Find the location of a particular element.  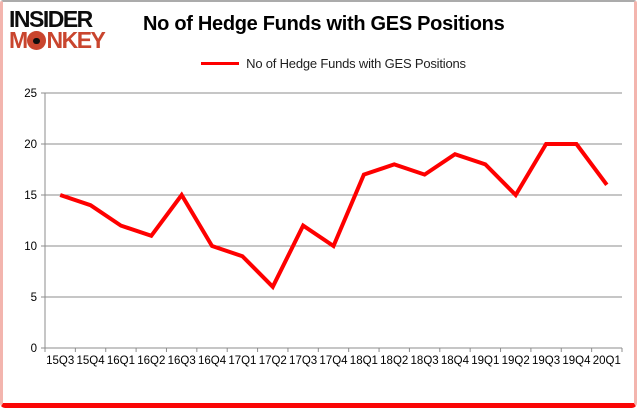

x-tick-label-18Q2: 18Q2 is located at coordinates (394, 361).